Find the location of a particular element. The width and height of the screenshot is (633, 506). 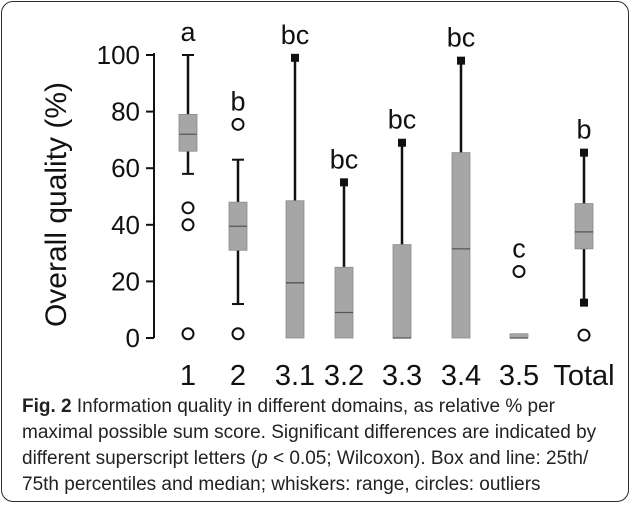

group-3-2-significance-letter: bc is located at coordinates (344, 159).